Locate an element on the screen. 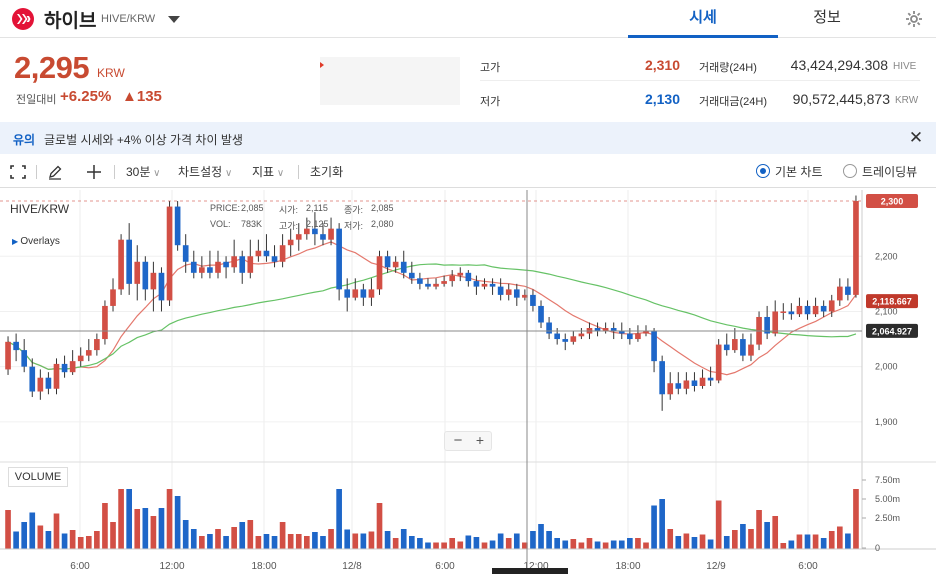 The width and height of the screenshot is (936, 574). time-tick-label: 6:00 is located at coordinates (808, 566).